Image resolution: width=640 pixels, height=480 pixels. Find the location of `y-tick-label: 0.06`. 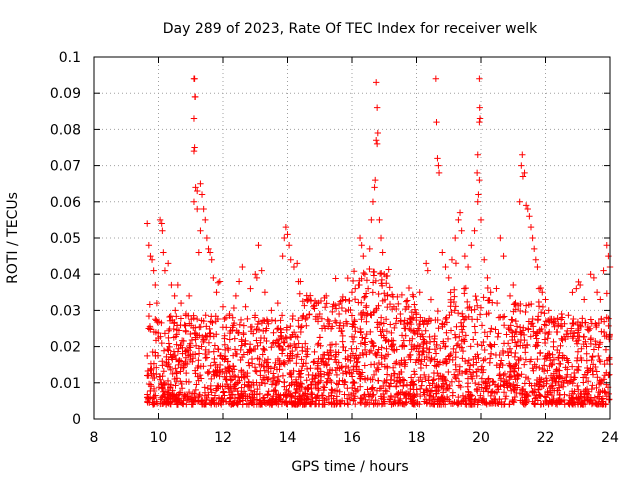

y-tick-label: 0.06 is located at coordinates (65, 203).